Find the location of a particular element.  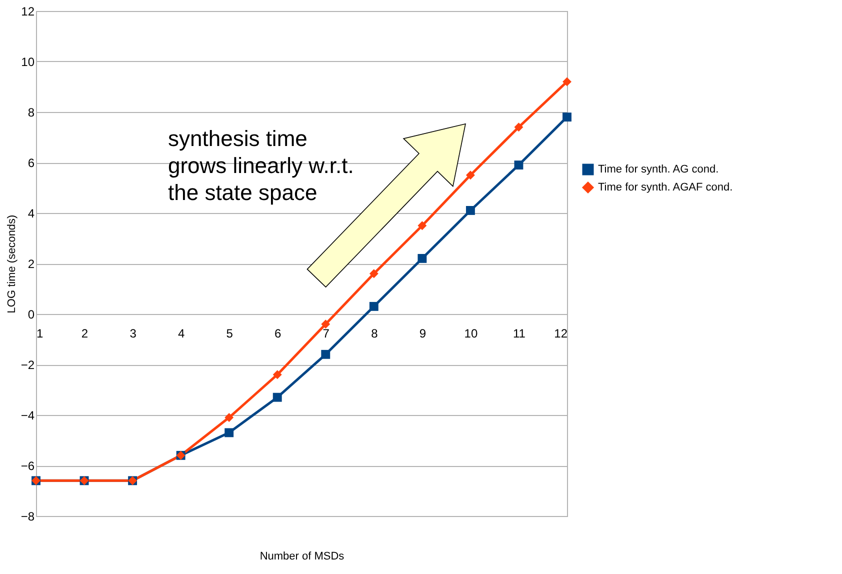

x-tick-label: 11 is located at coordinates (519, 333).